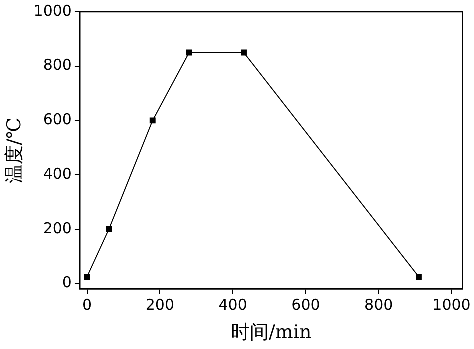 This screenshot has height=349, width=474. Describe the element at coordinates (57, 65) in the screenshot. I see `y-tick-label: 800` at that location.